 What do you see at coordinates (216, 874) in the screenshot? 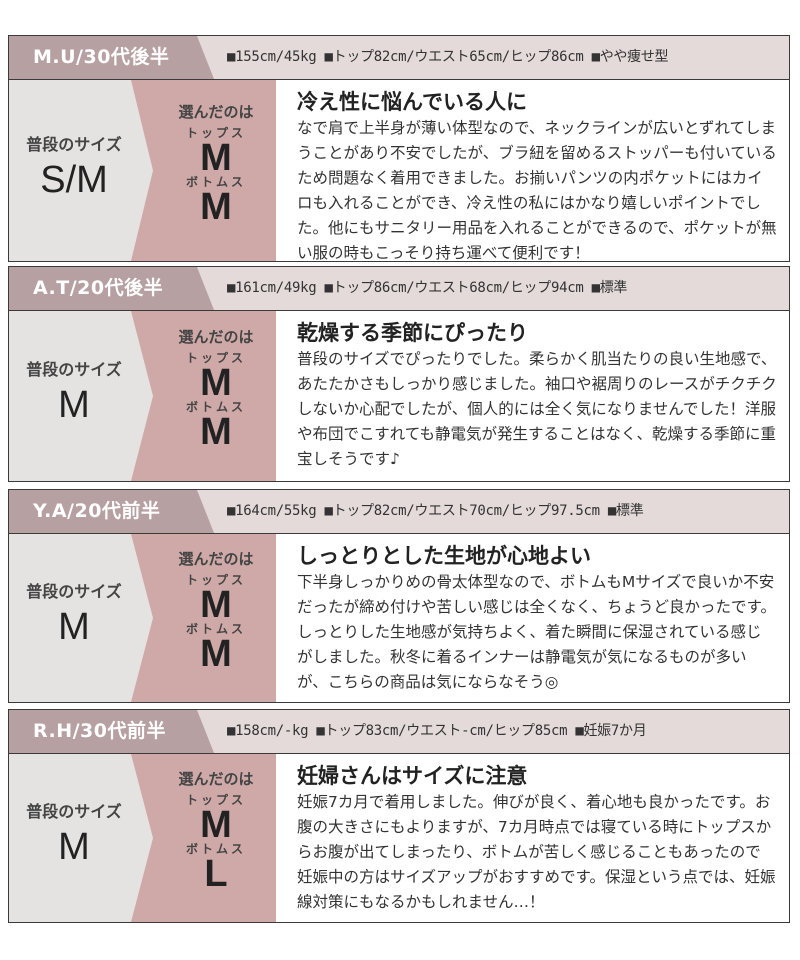
I see `bottoms-size: L` at bounding box center [216, 874].